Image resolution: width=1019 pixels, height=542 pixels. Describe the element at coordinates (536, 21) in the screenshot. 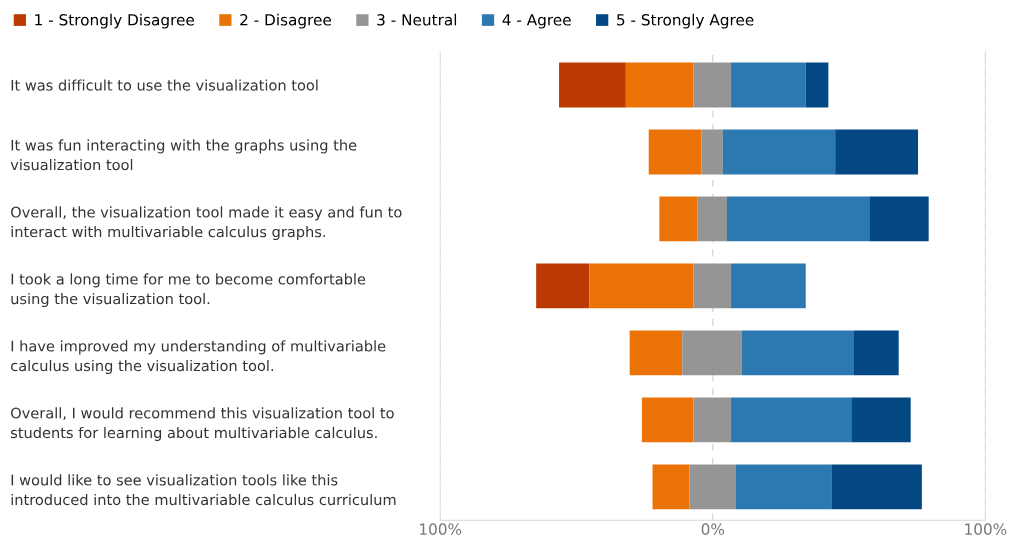

I see `legend-label: 4 - Agree` at that location.